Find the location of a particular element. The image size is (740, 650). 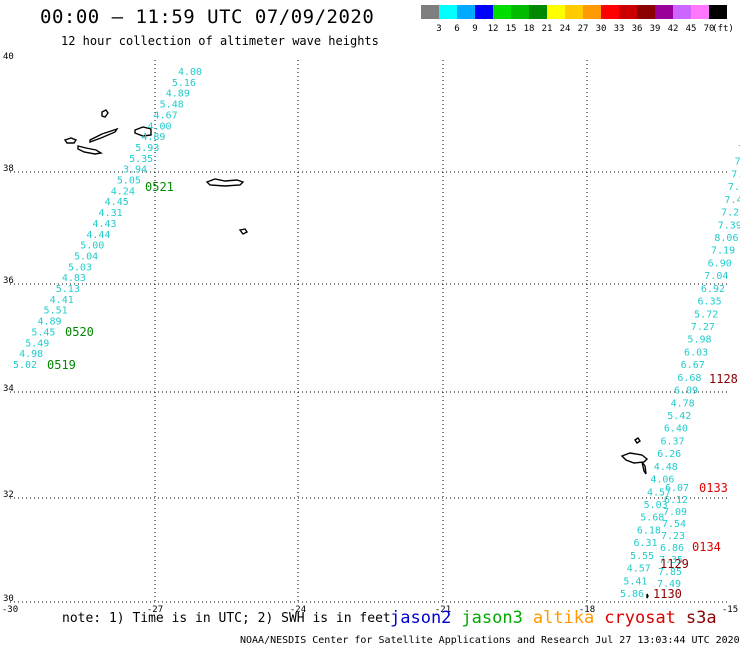

satellite-legend: jason2 jason3 altika cryosat s3a is located at coordinates (558, 618).